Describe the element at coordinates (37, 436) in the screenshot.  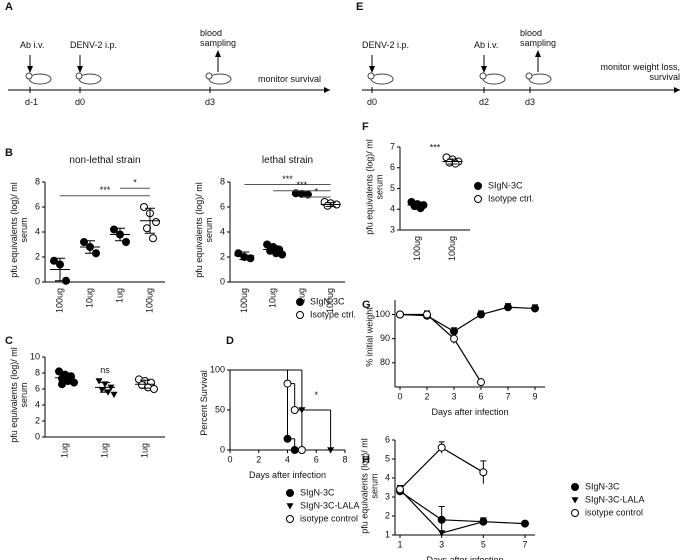
I see `y-tick-label: 0` at that location.